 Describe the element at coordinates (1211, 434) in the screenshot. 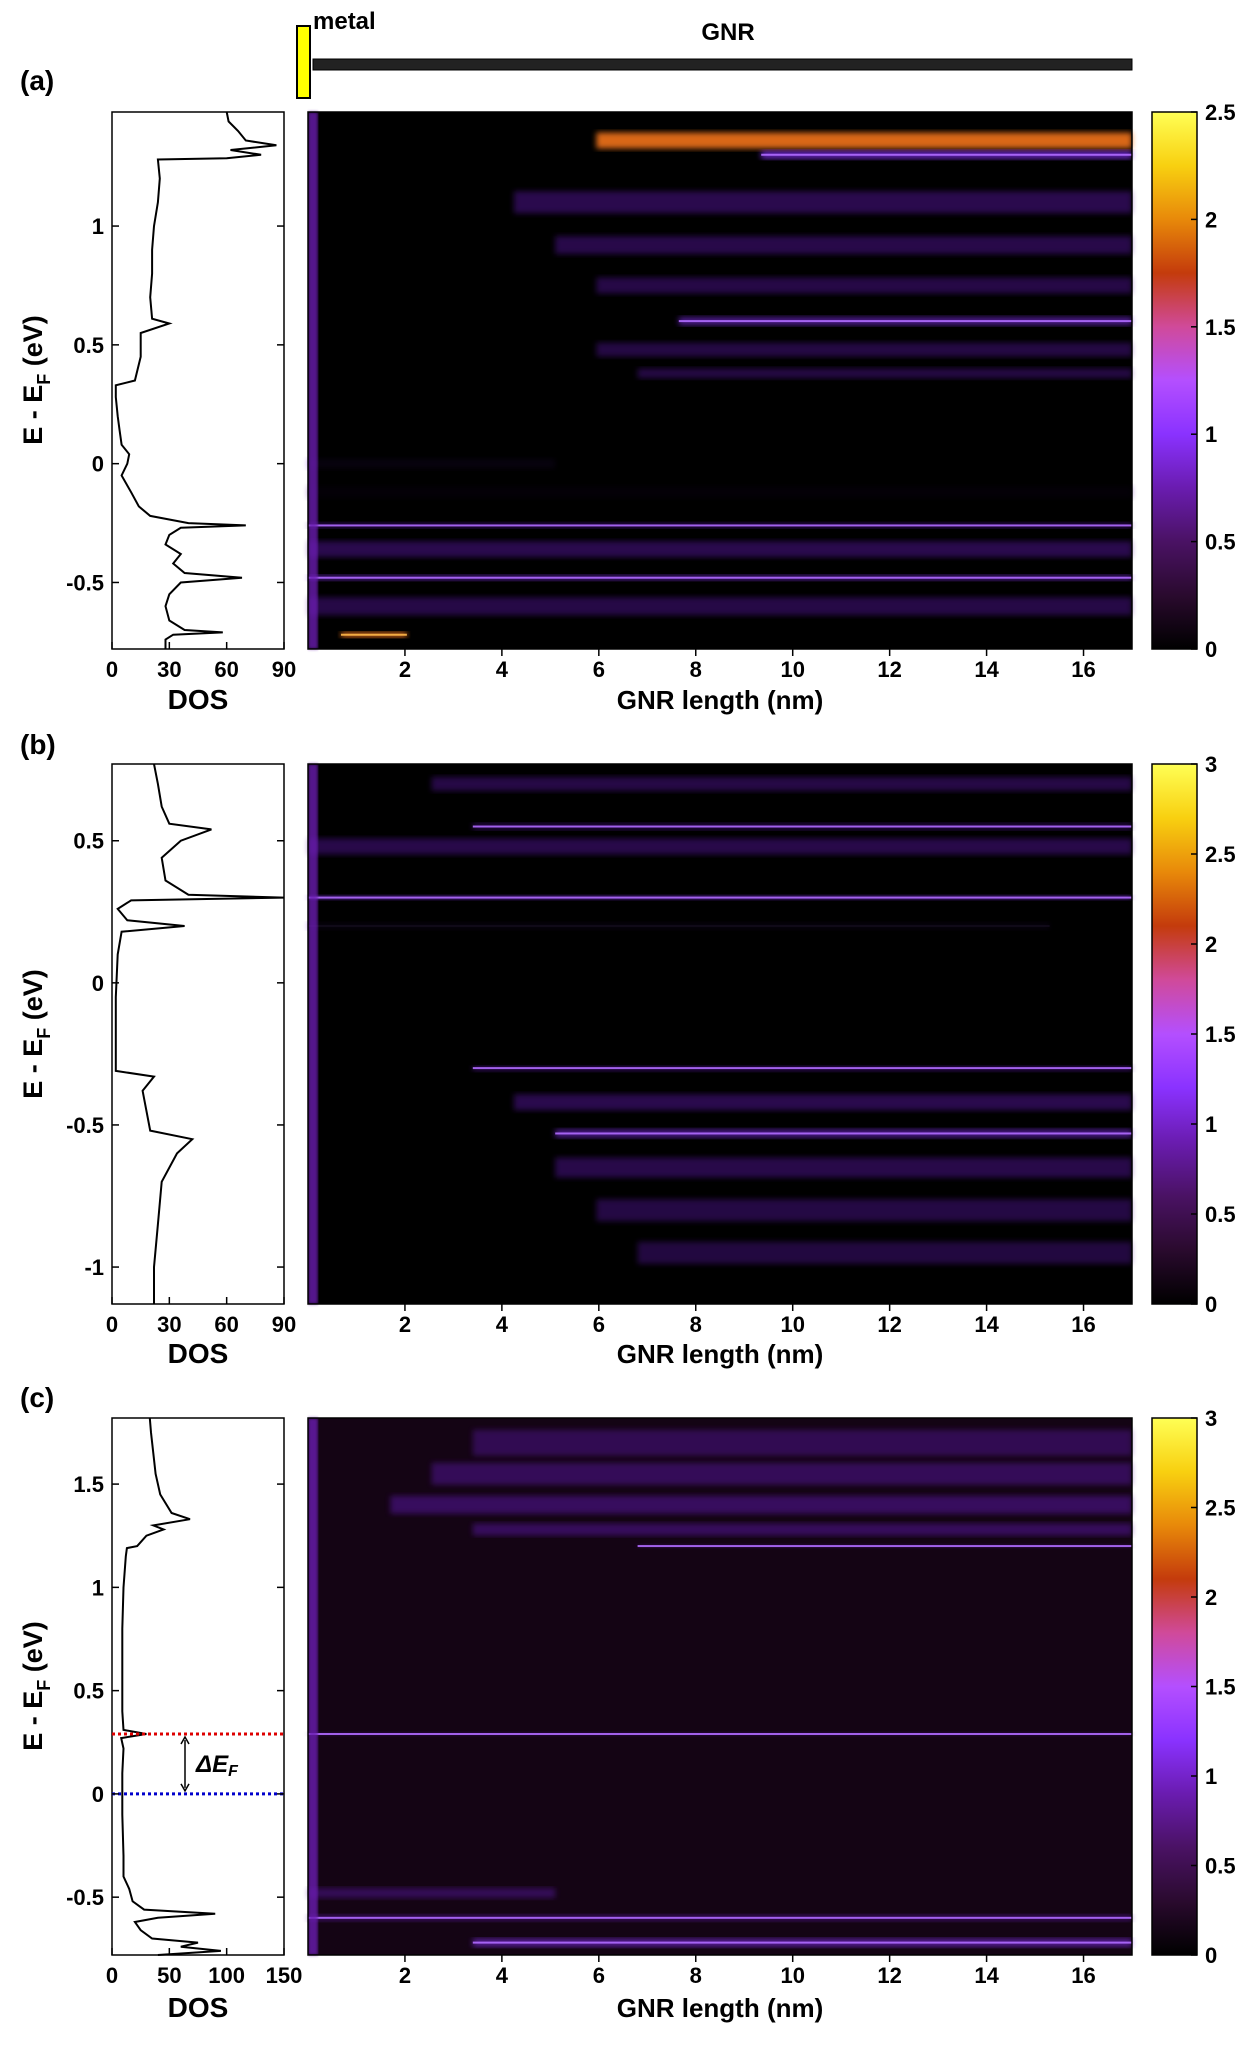

I see `colorbar-tick-label: 1` at that location.